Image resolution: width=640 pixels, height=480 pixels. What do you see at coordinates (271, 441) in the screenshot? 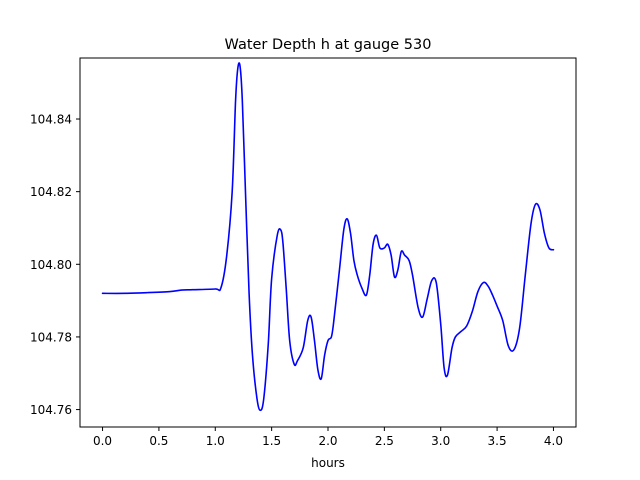
I see `x-tick-label: 1.5` at bounding box center [271, 441].